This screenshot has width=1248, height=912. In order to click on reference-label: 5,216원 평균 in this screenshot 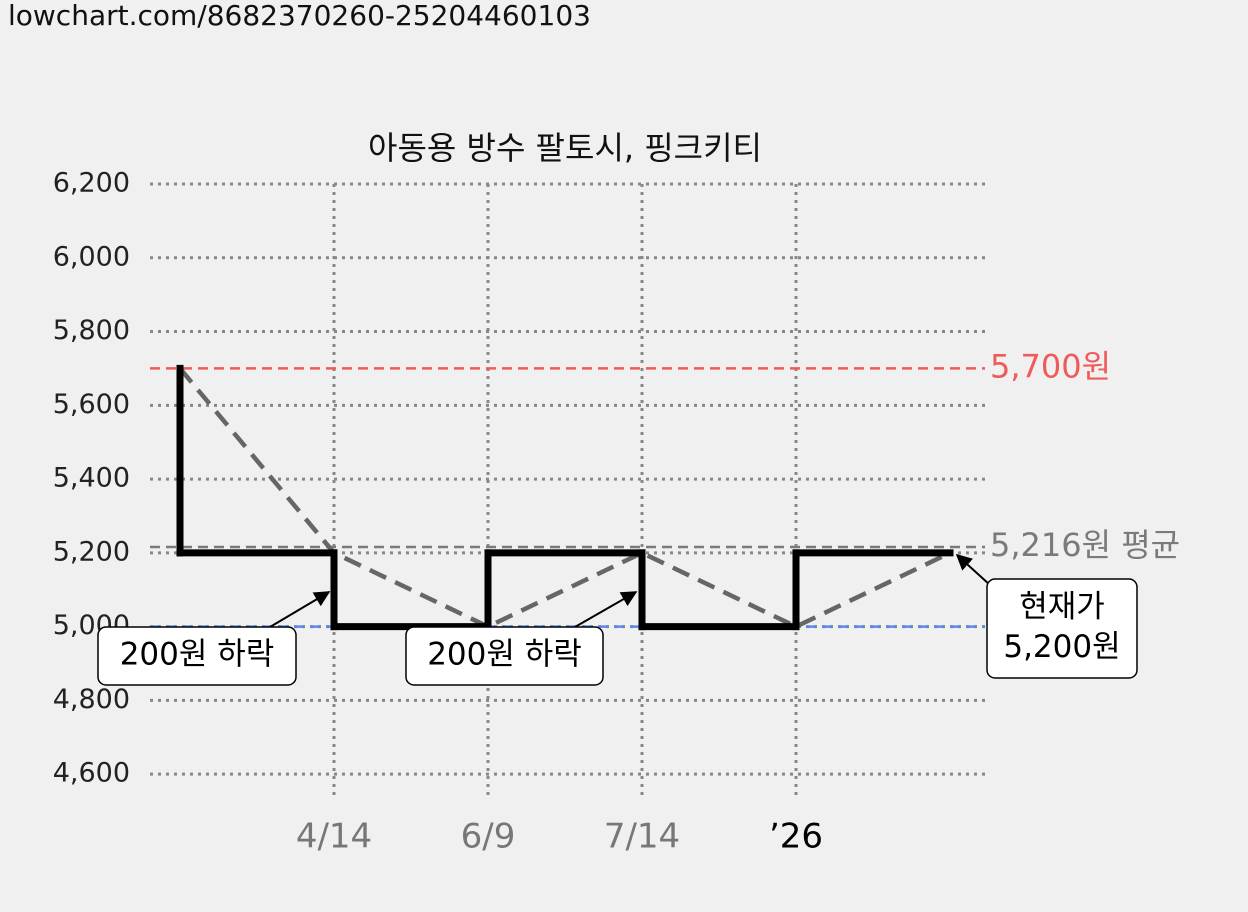, I will do `click(1085, 545)`.